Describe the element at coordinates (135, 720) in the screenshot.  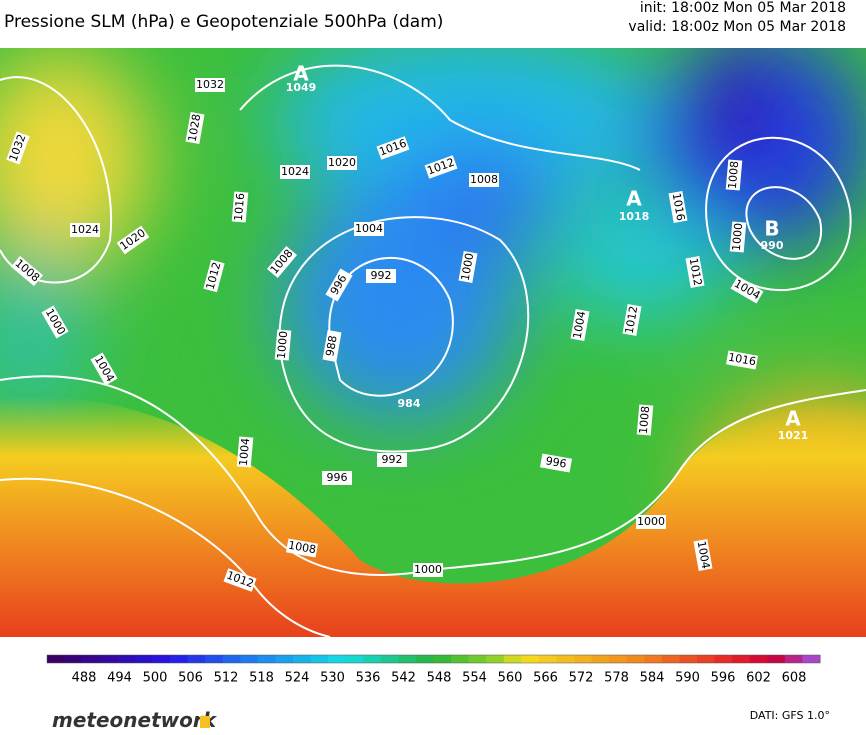
I see `logo: meteonetwork` at that location.